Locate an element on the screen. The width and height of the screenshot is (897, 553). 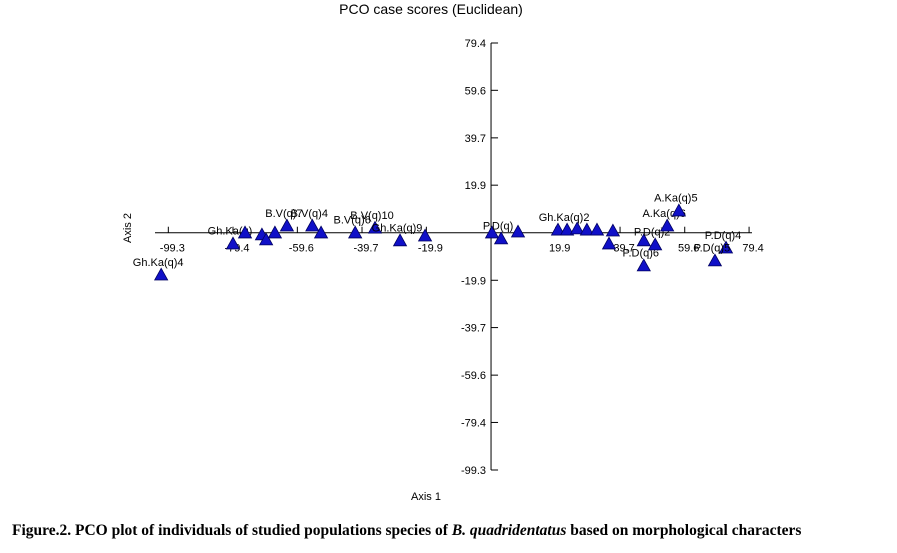
y-tick-label: 39.7 is located at coordinates (475, 139).